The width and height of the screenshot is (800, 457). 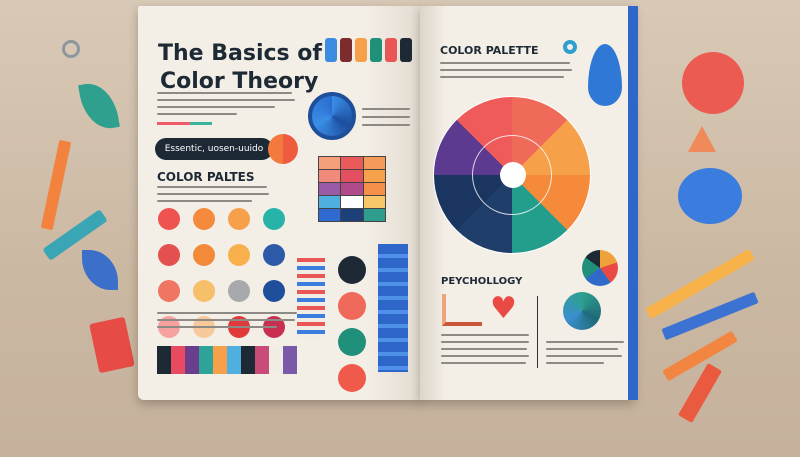 I want to click on intro-text, so click(x=227, y=103).